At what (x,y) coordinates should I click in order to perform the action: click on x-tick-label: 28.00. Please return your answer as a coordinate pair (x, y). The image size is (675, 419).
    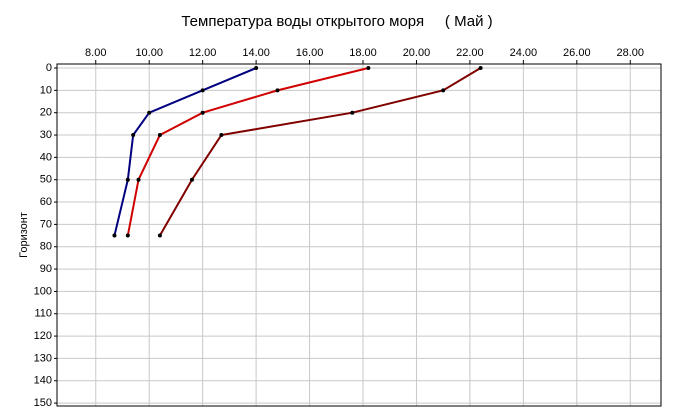
    Looking at the image, I should click on (630, 53).